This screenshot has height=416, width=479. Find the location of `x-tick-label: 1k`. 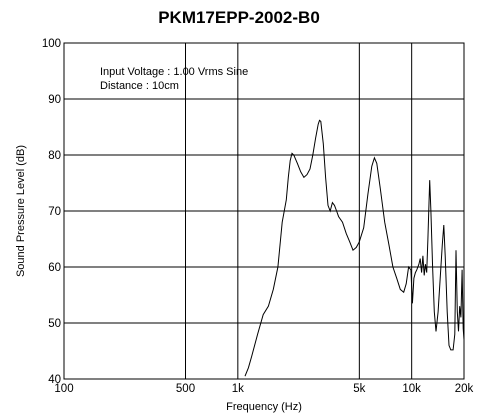

x-tick-label: 1k is located at coordinates (238, 389).